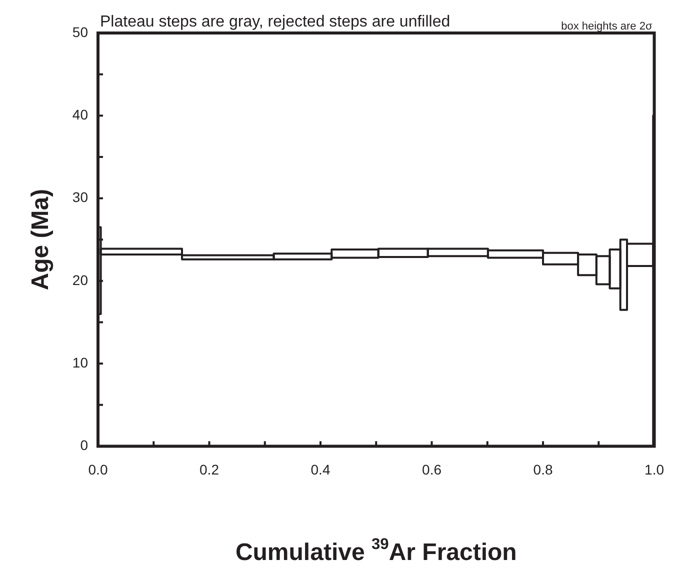 This screenshot has width=680, height=575. What do you see at coordinates (80, 197) in the screenshot?
I see `y-tick-label: 30` at bounding box center [80, 197].